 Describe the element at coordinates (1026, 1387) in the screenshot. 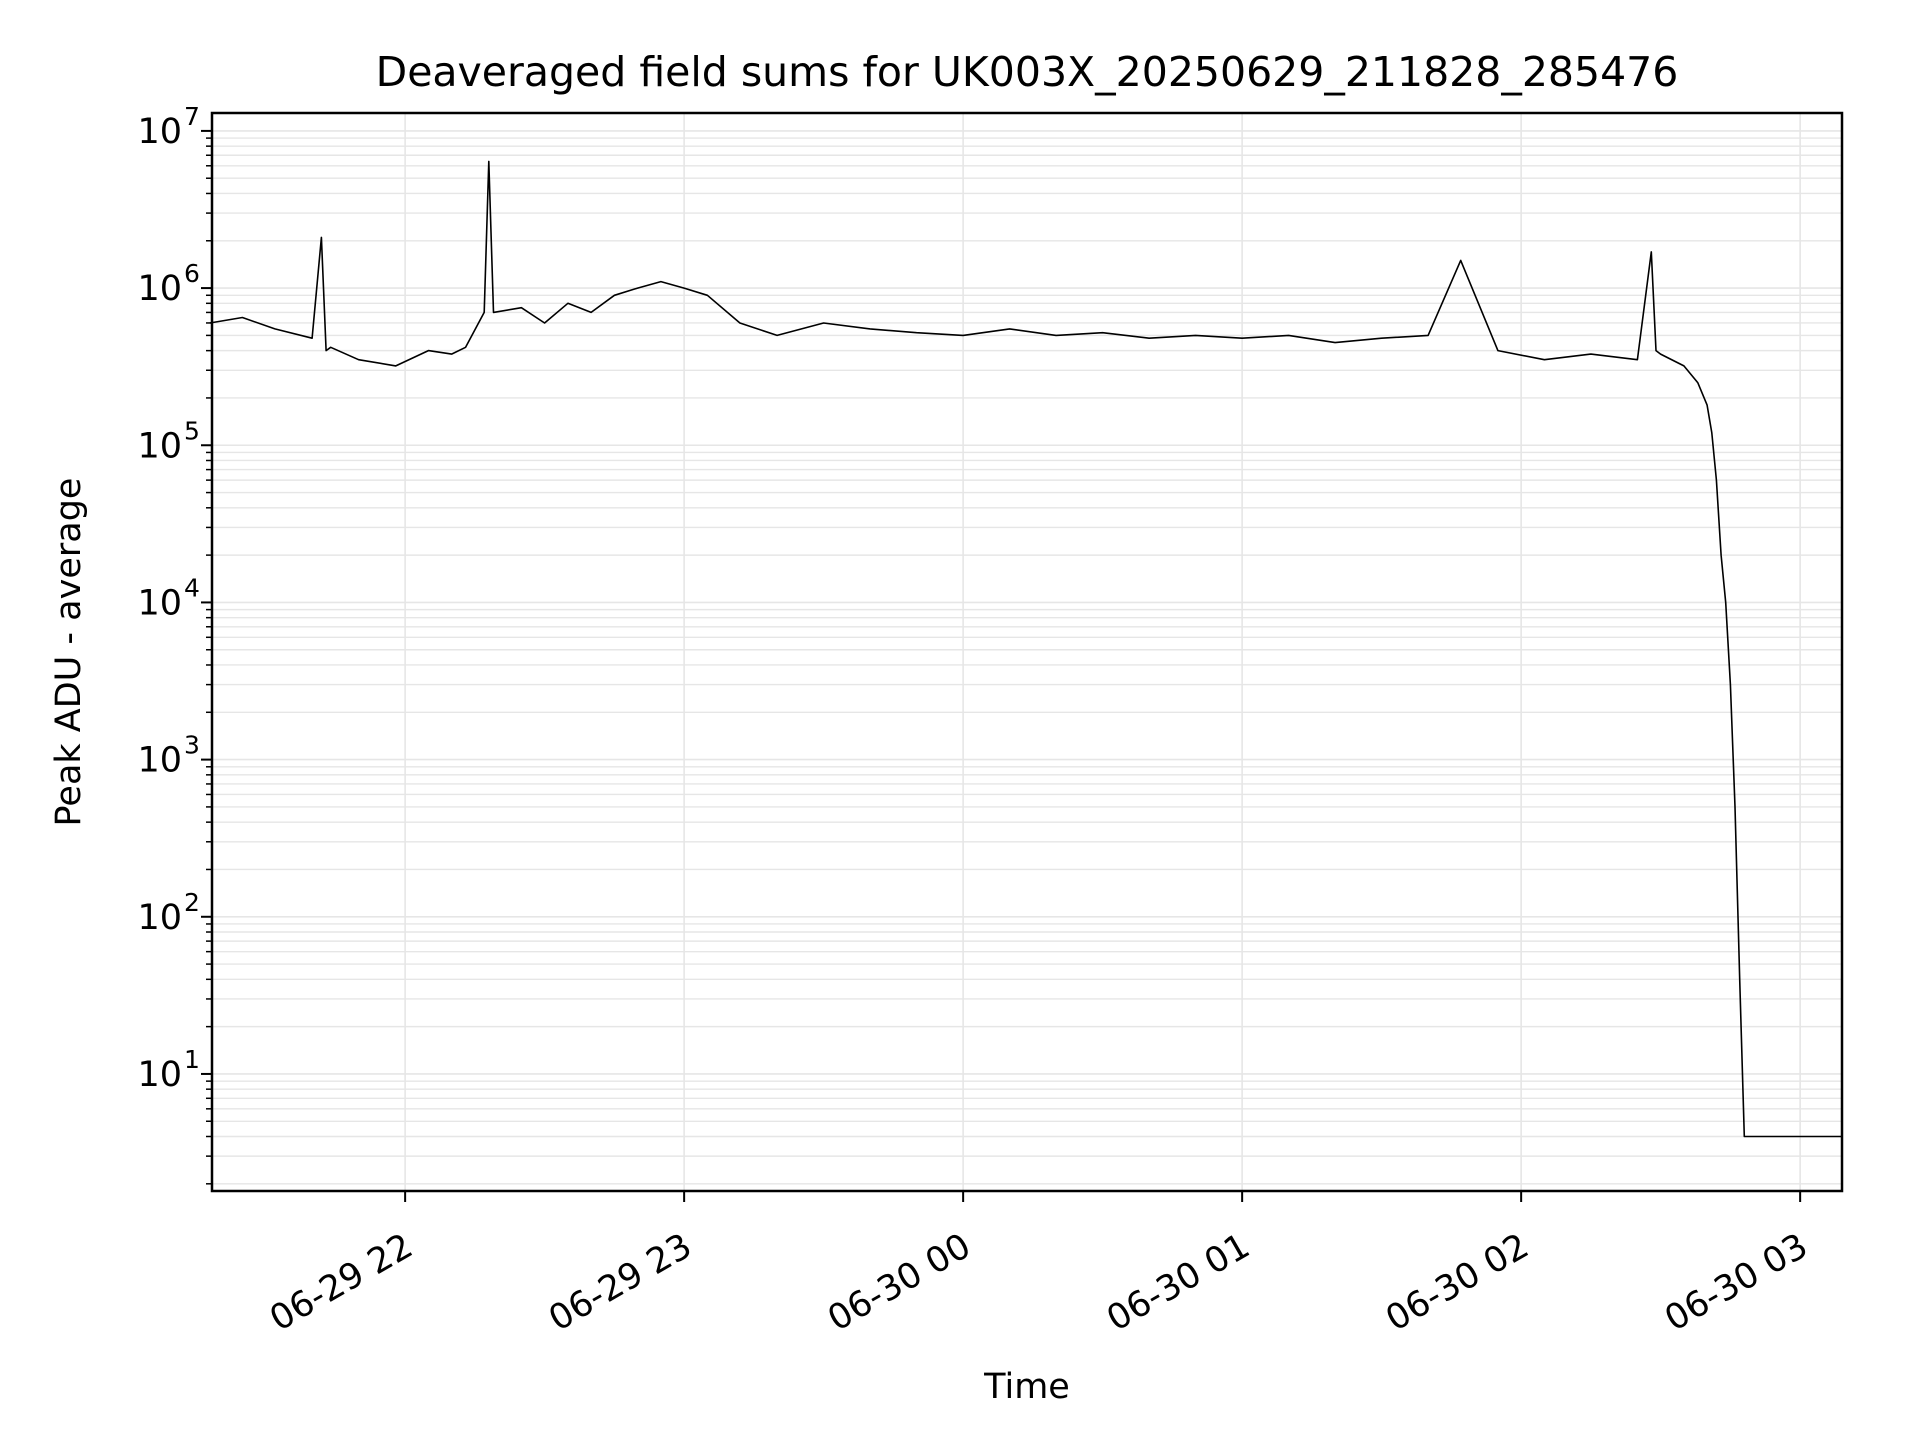

I see `x-axis-label: Time` at that location.